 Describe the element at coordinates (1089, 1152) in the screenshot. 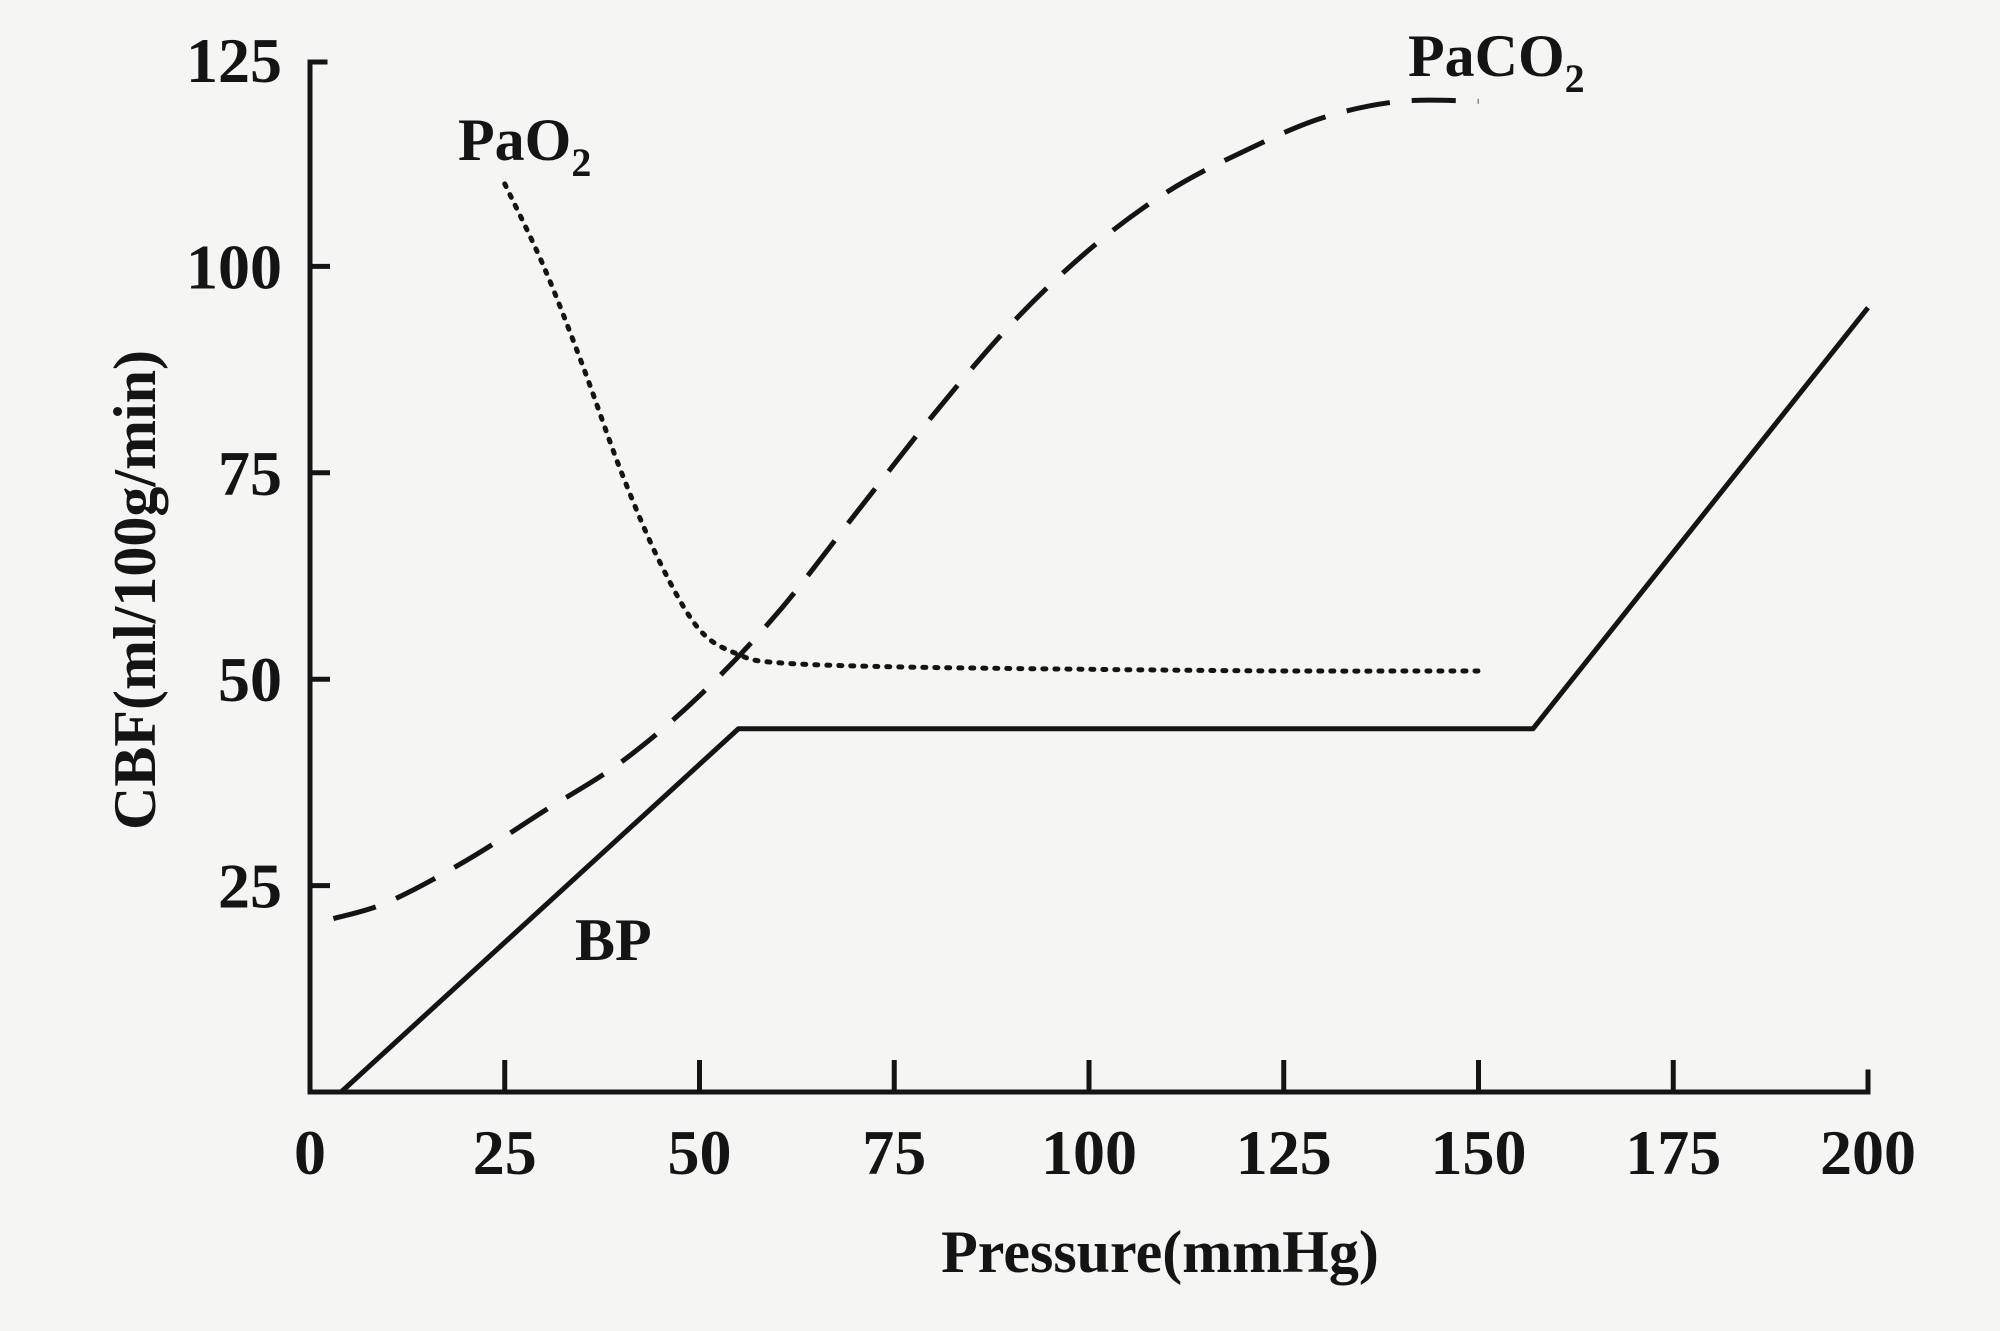

I see `x-tick-label: 100` at that location.